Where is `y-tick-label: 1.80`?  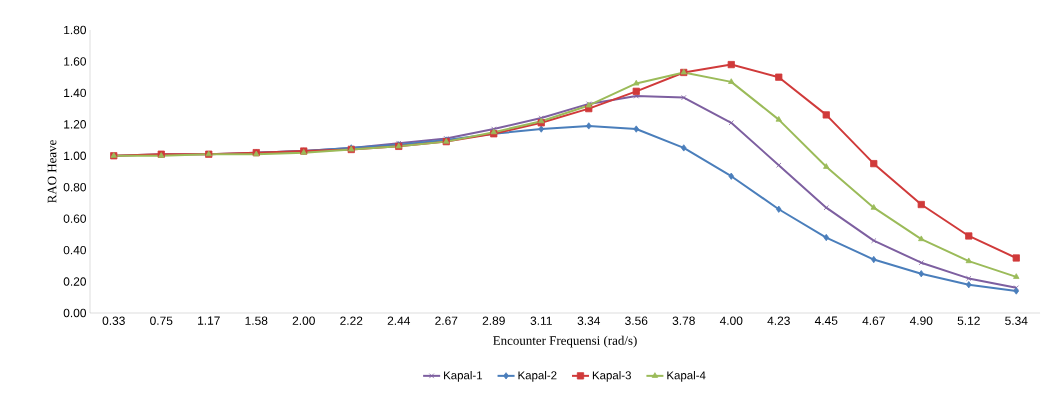
y-tick-label: 1.80 is located at coordinates (75, 30).